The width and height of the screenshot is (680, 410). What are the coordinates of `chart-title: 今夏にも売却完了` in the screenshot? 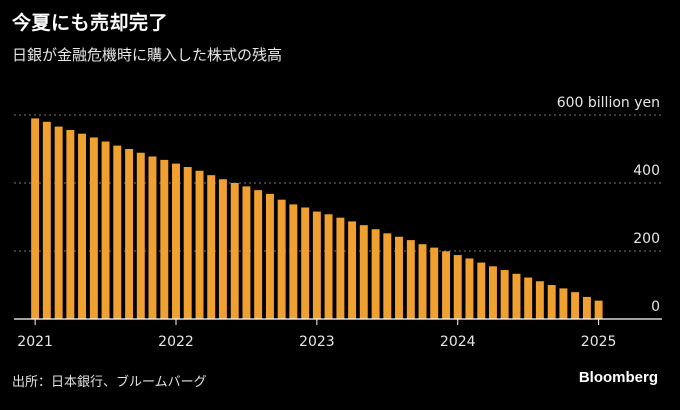 It's located at (90, 23).